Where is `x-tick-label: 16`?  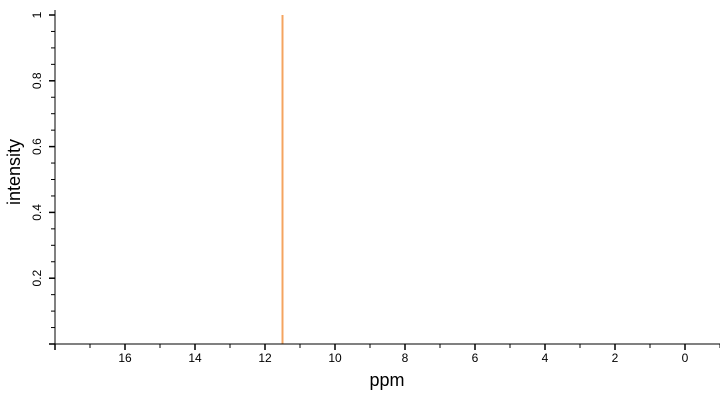 x-tick-label: 16 is located at coordinates (125, 358).